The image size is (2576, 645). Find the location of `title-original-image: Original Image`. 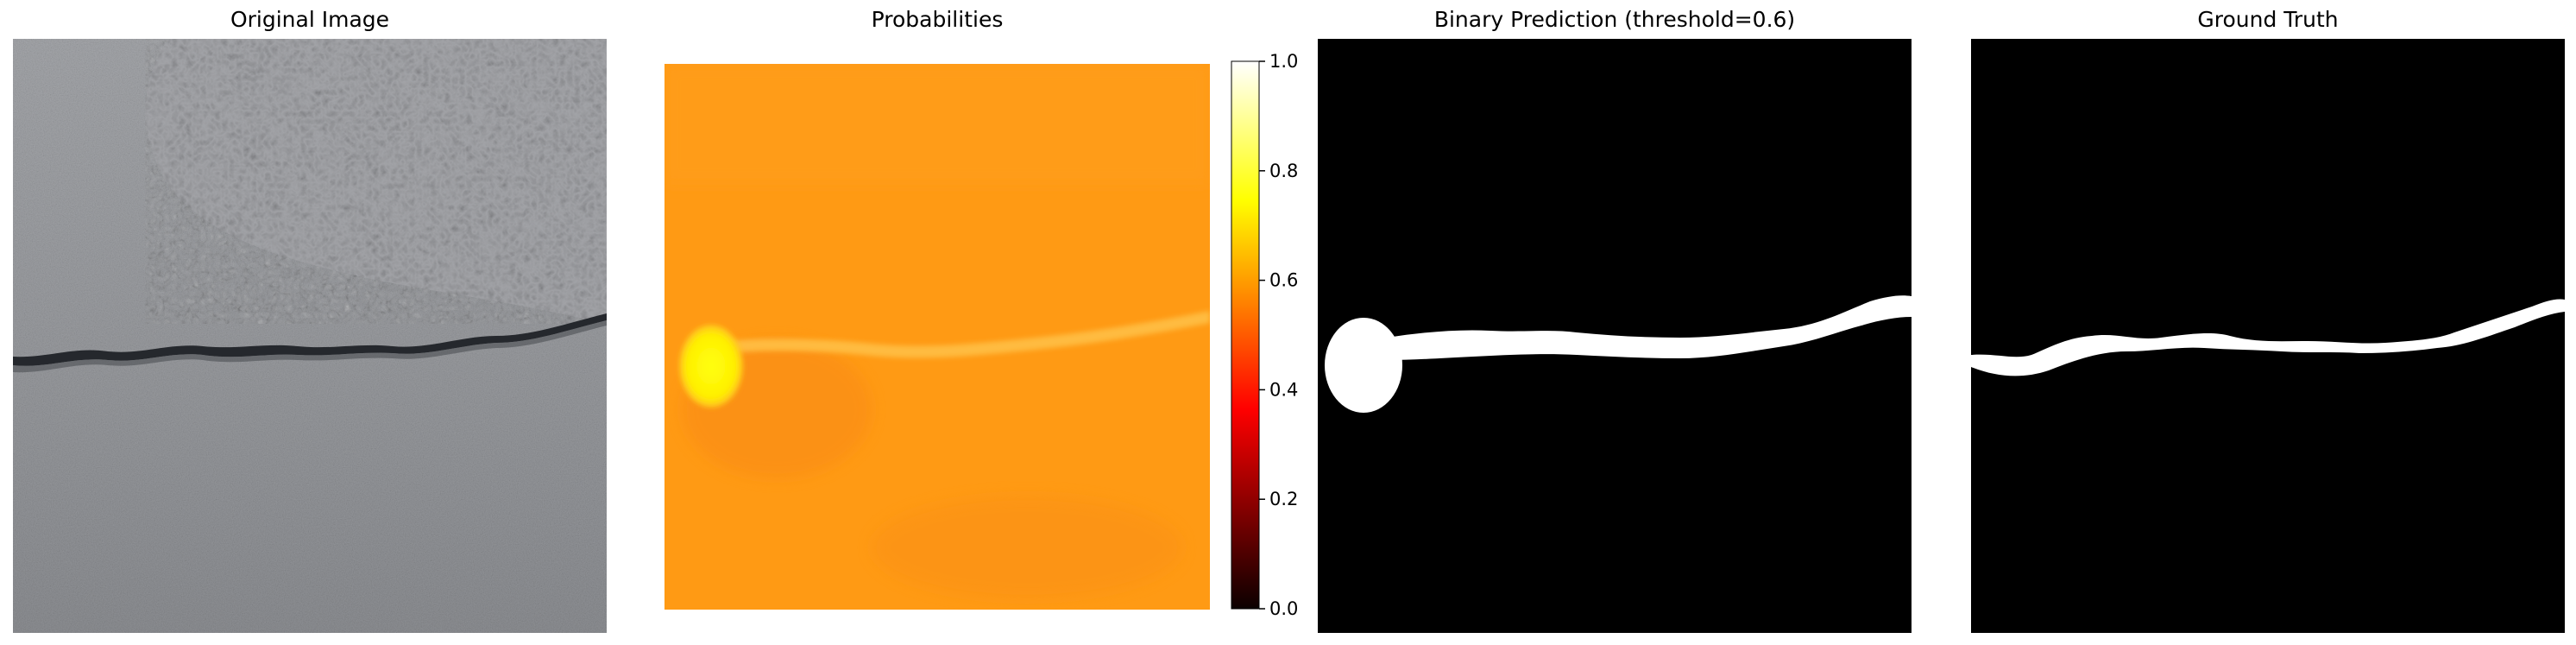

title-original-image: Original Image is located at coordinates (310, 19).